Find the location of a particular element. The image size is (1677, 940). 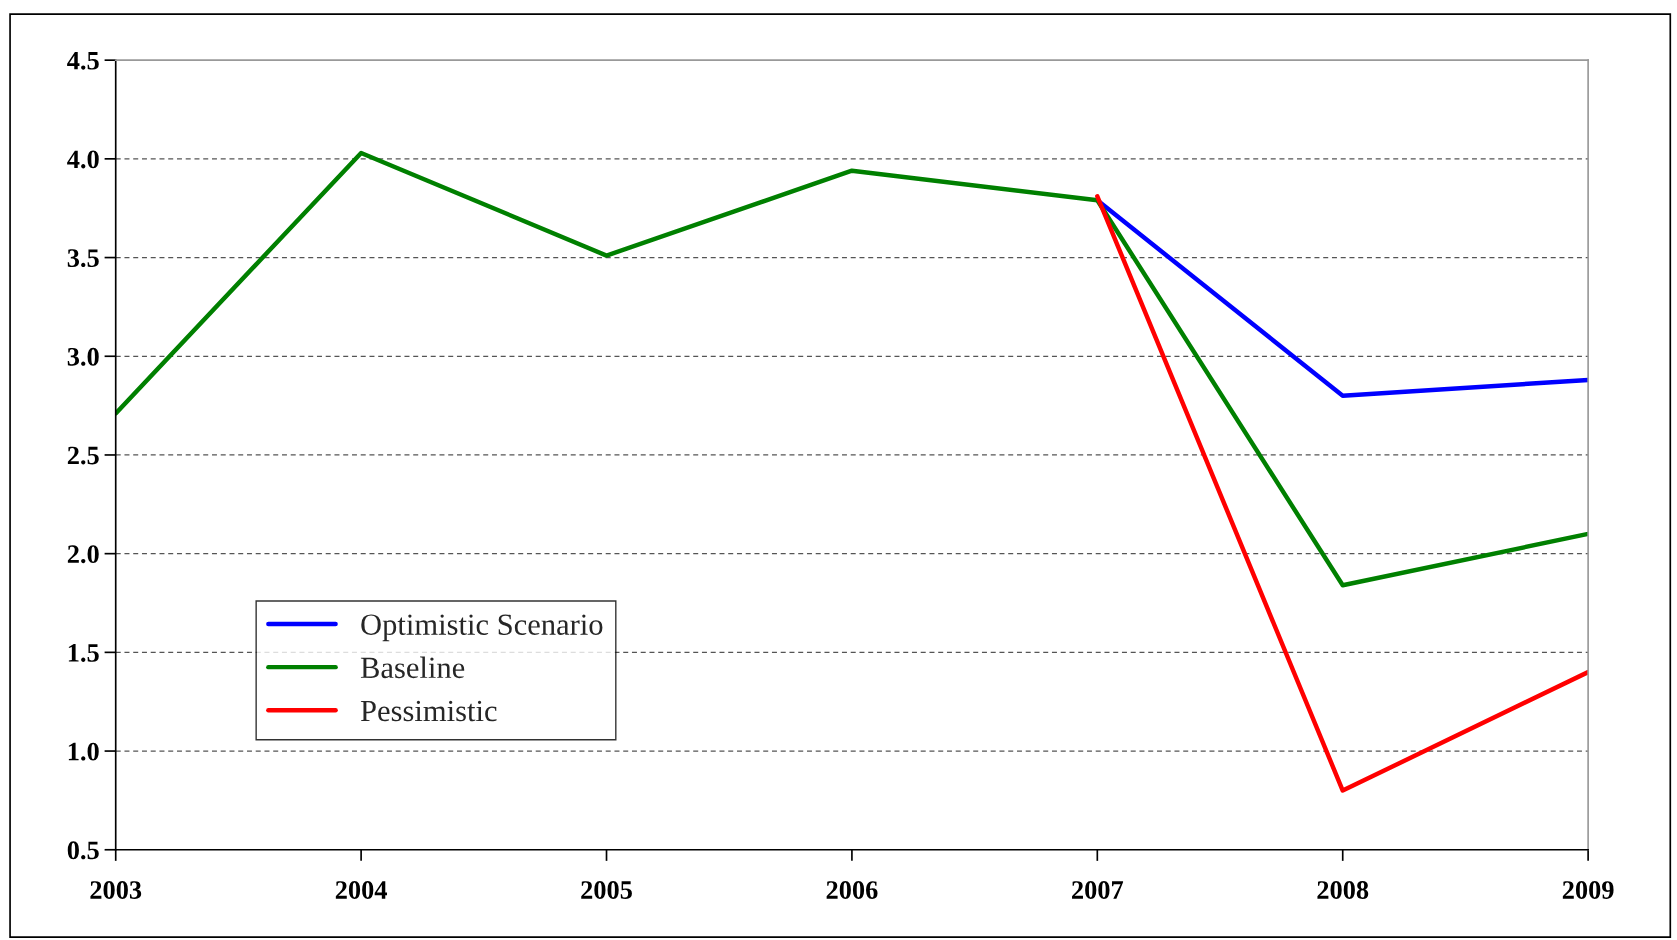

x-tick-label: 2007 is located at coordinates (1098, 890).